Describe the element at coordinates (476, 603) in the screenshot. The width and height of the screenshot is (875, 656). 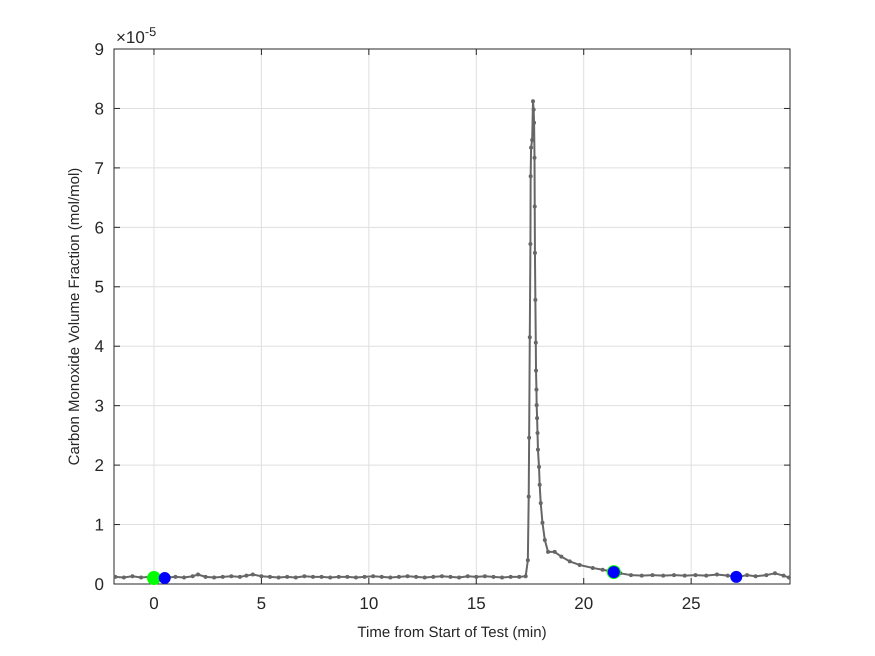
I see `x-tick-label: 15` at that location.